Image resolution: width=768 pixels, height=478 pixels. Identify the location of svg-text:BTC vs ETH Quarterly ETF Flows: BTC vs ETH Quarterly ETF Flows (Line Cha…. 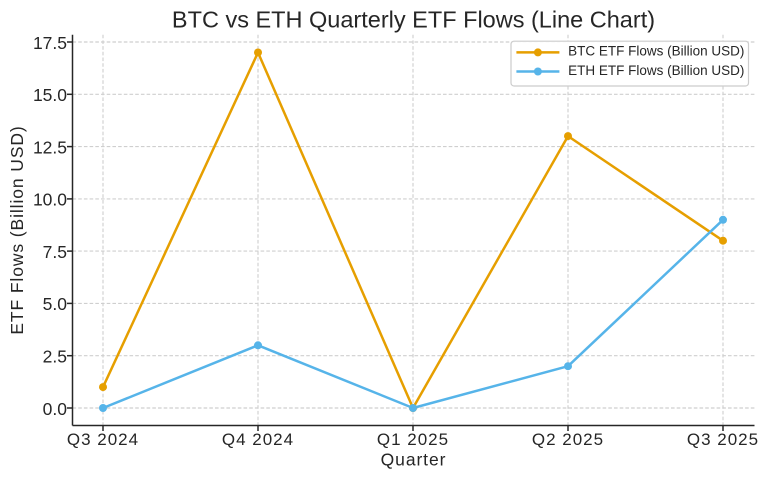
(413, 19).